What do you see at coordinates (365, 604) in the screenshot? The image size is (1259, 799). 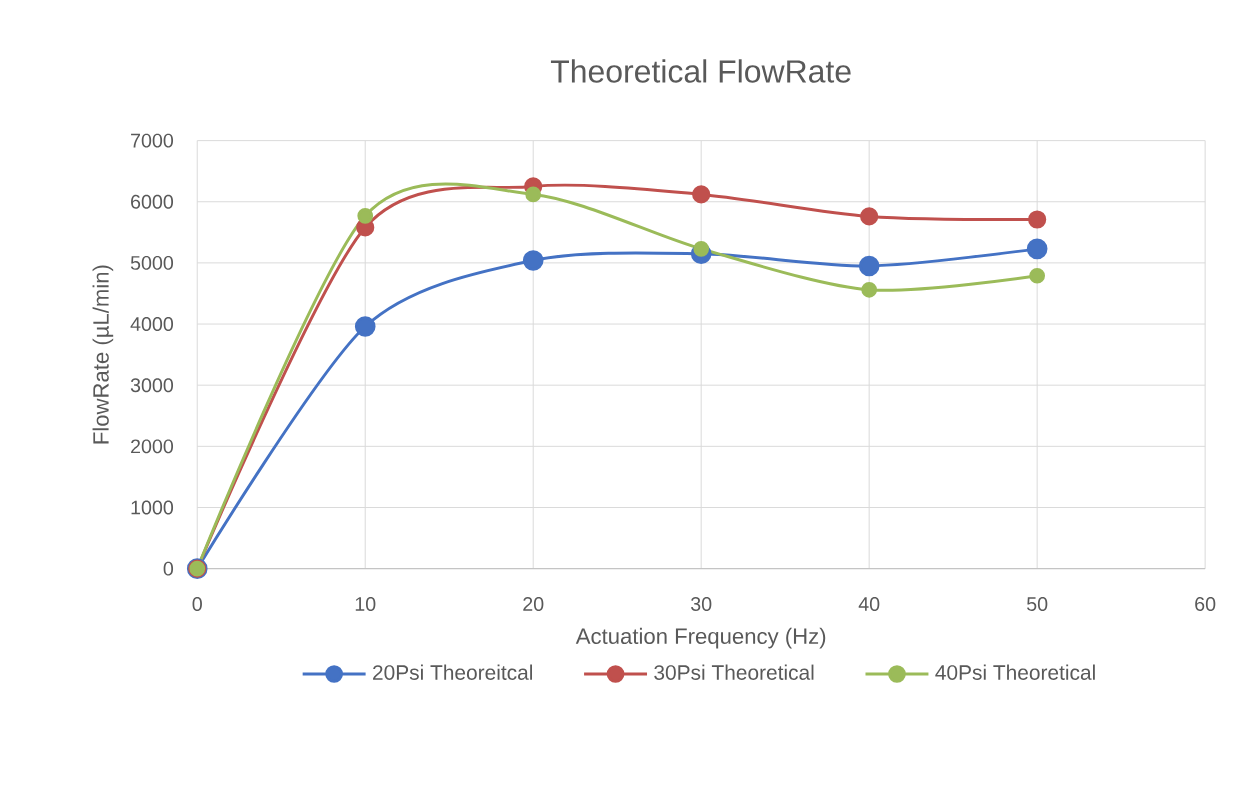 I see `x-tick-label: 10` at bounding box center [365, 604].